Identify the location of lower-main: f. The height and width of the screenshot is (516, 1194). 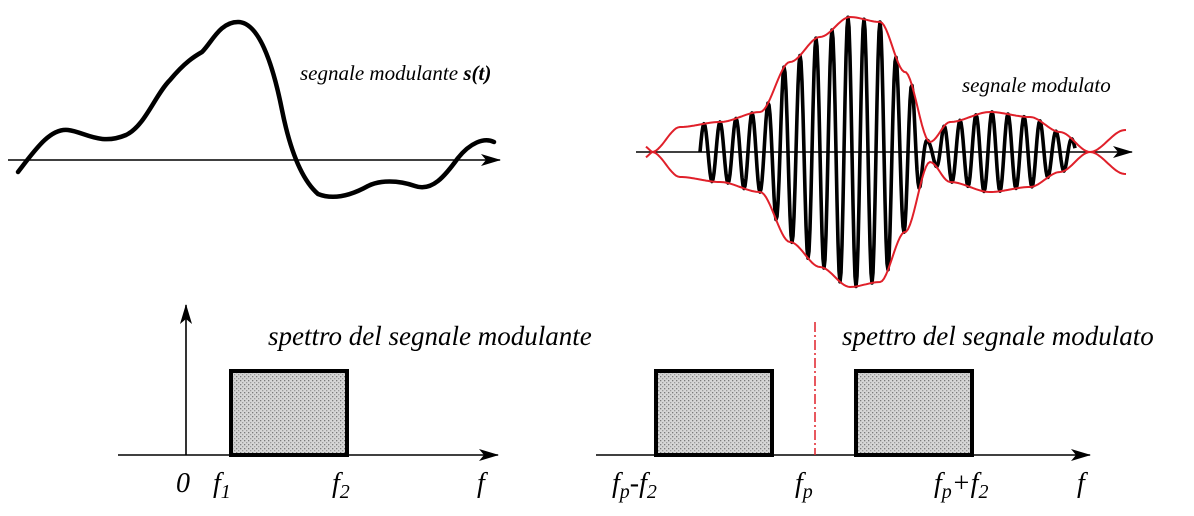
(617, 483).